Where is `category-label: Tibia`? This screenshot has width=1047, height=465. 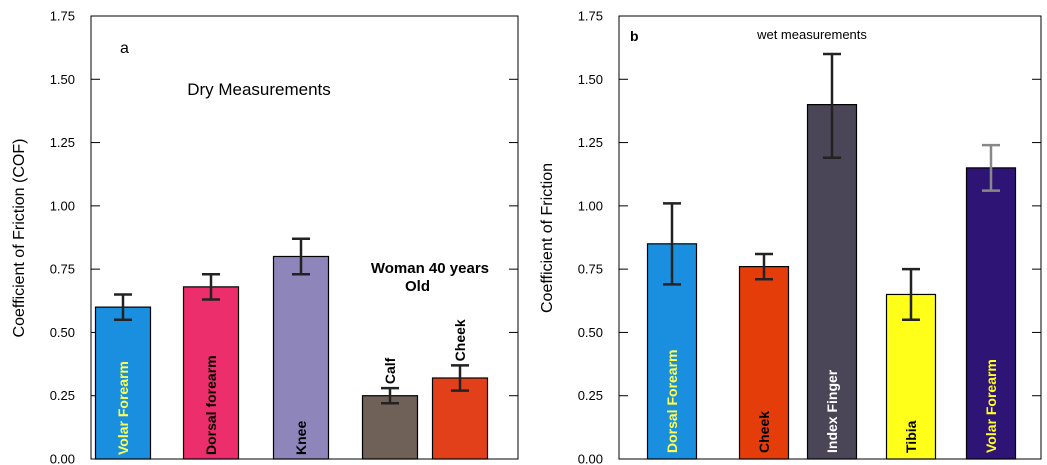 category-label: Tibia is located at coordinates (911, 436).